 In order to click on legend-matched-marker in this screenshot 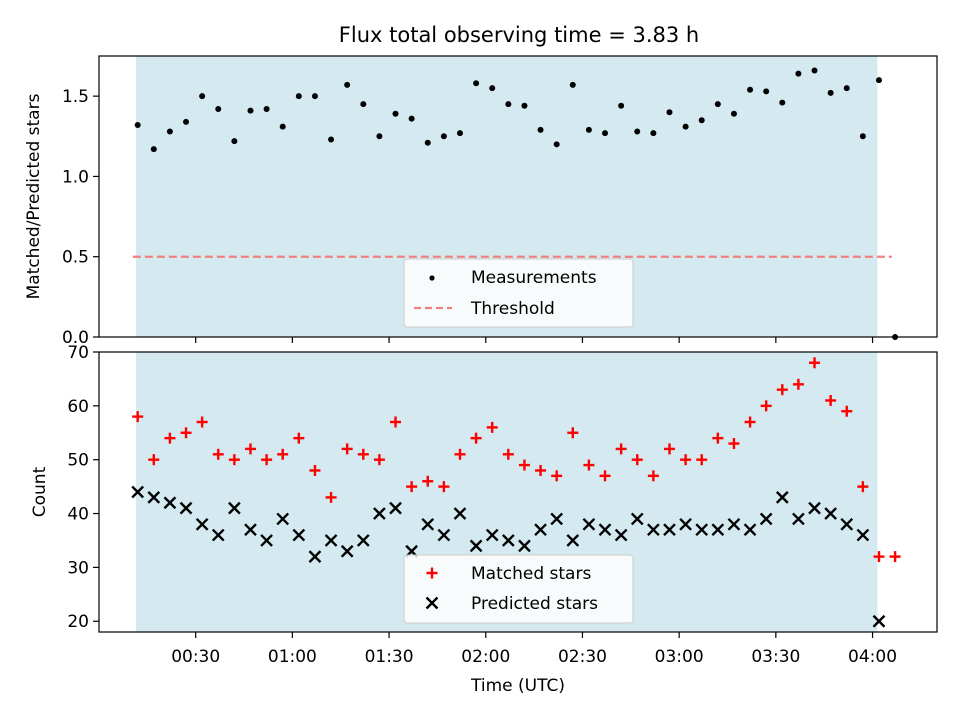, I will do `click(432, 573)`.